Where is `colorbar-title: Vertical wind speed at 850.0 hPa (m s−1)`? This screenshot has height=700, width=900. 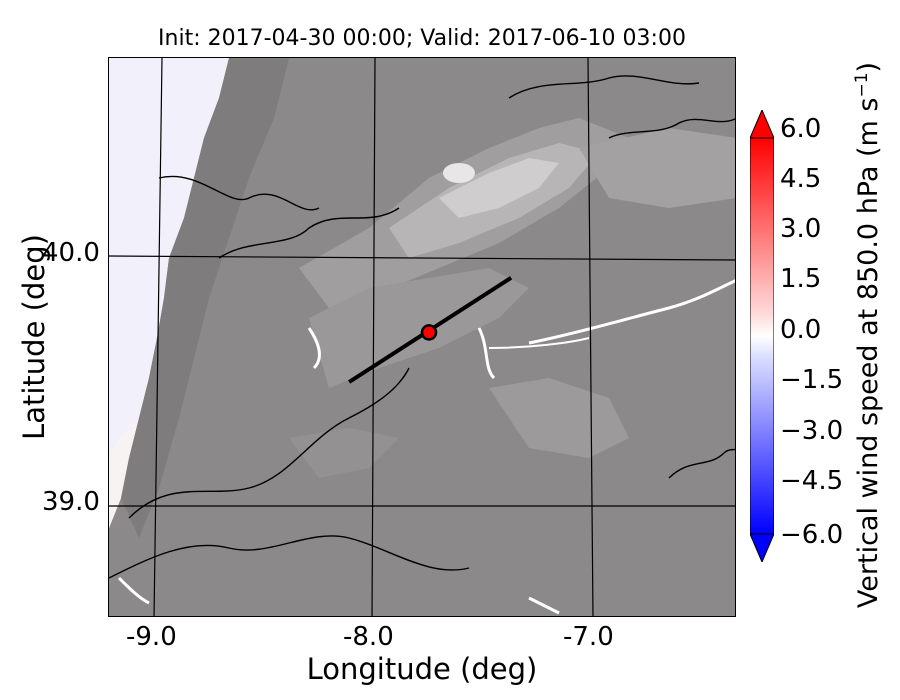
colorbar-title: Vertical wind speed at 850.0 hPa (m s−1) is located at coordinates (868, 335).